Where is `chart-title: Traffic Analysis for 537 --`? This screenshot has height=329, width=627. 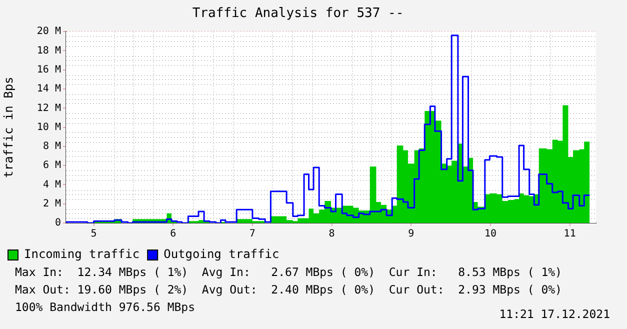 chart-title: Traffic Analysis for 537 -- is located at coordinates (298, 14).